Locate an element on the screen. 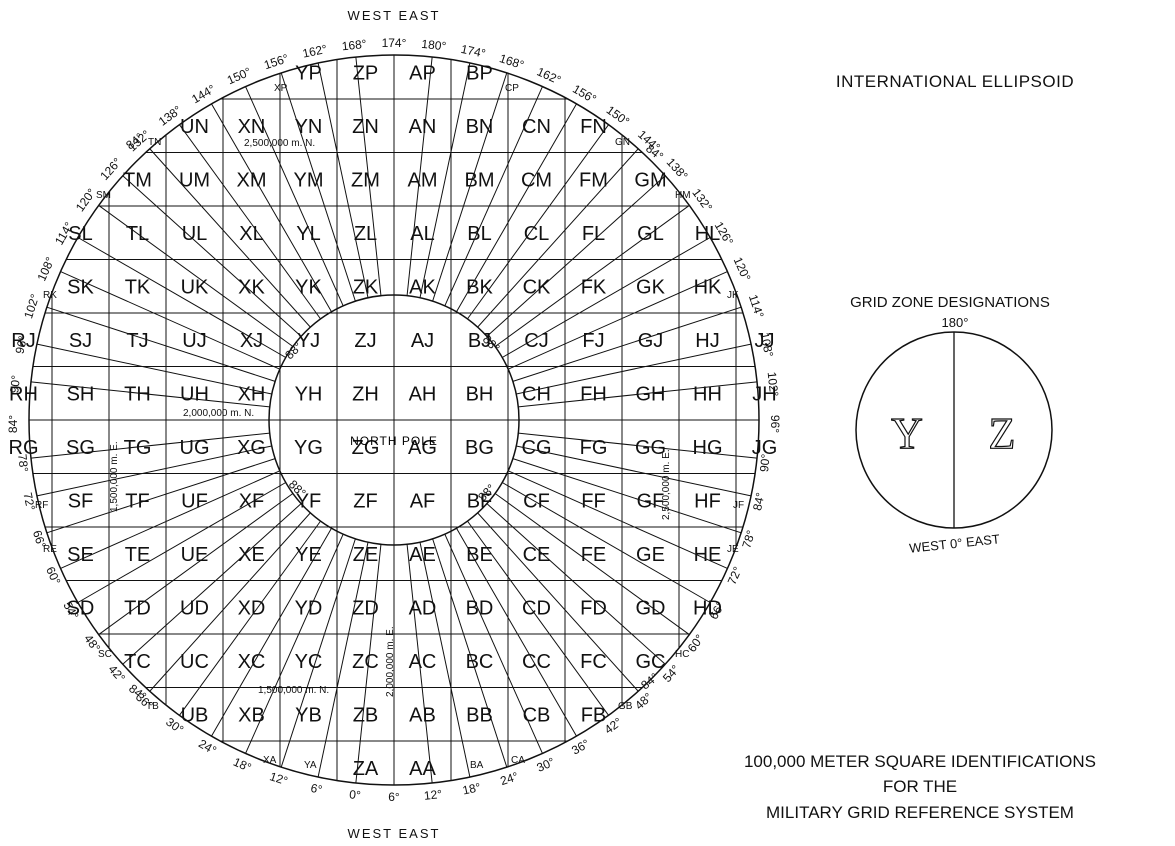  cell-gf: GF is located at coordinates (651, 501).